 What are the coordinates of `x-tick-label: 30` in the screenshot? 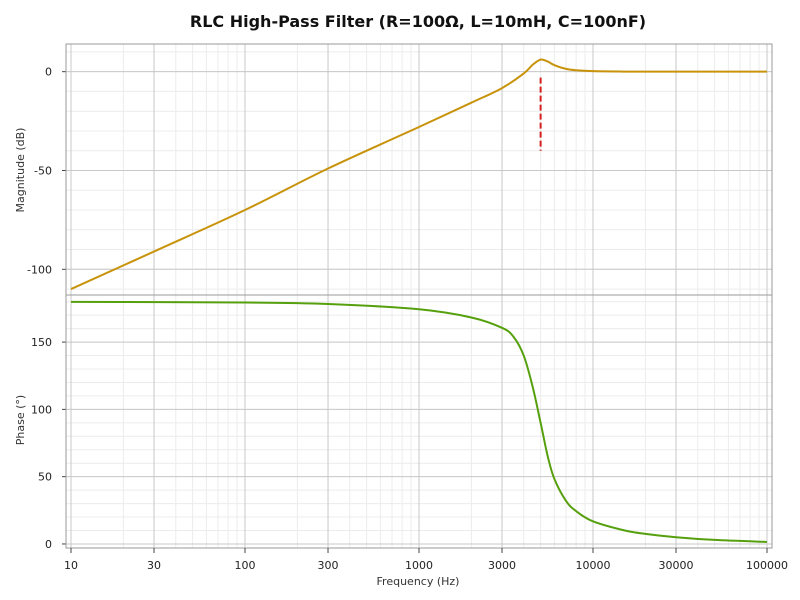 It's located at (154, 565).